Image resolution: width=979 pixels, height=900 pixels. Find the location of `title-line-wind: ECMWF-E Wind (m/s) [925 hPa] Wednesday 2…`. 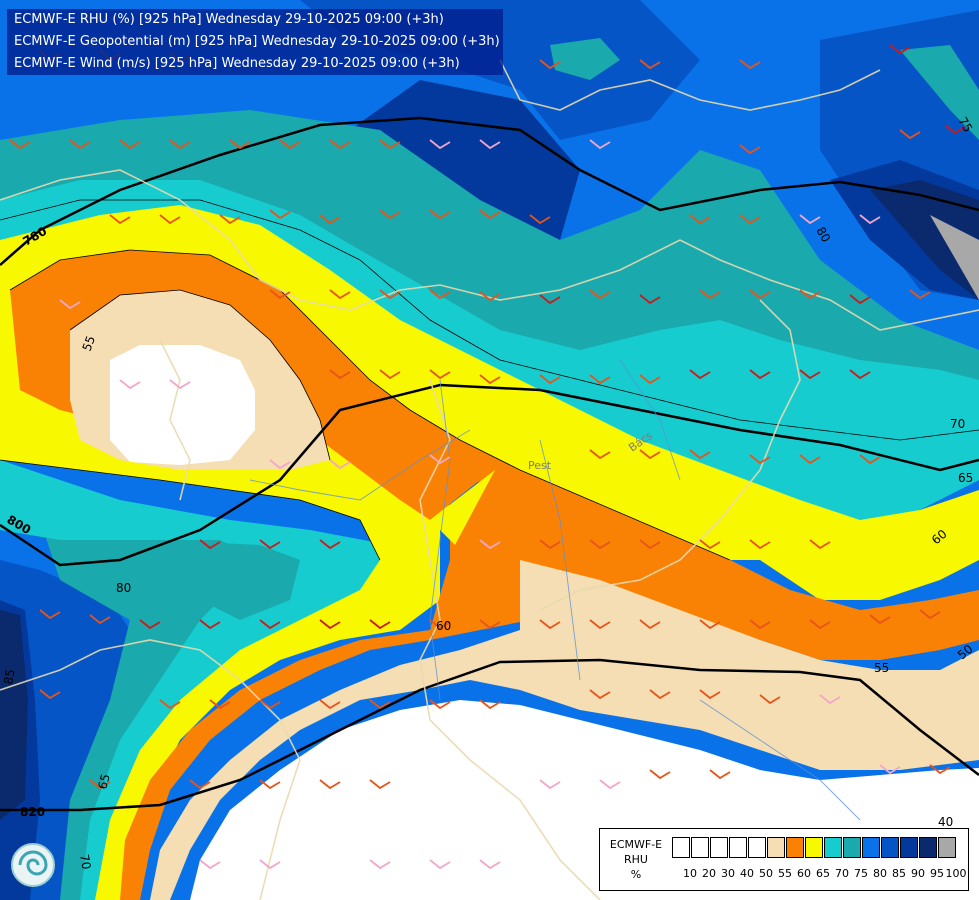

title-line-wind: ECMWF-E Wind (m/s) [925 hPa] Wednesday 2… is located at coordinates (237, 63).